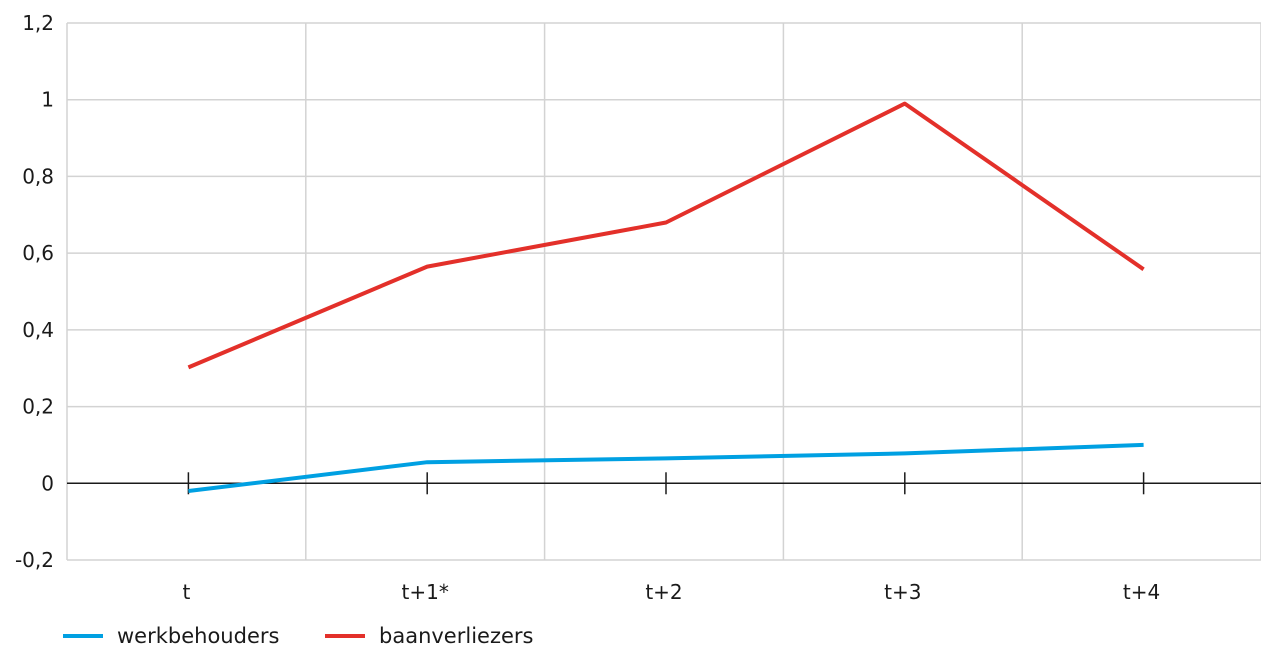 The width and height of the screenshot is (1261, 646). Describe the element at coordinates (38, 407) in the screenshot. I see `y-tick-label: 0,2` at that location.